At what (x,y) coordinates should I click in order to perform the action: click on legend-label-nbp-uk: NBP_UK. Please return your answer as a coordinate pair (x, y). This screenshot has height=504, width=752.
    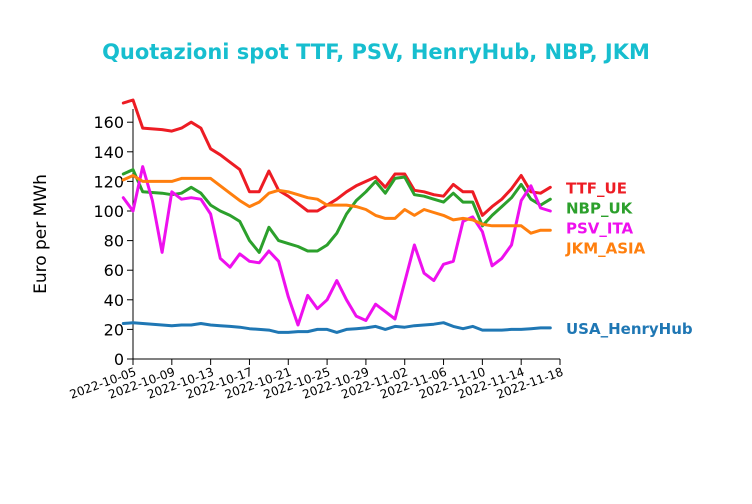
    Looking at the image, I should click on (600, 208).